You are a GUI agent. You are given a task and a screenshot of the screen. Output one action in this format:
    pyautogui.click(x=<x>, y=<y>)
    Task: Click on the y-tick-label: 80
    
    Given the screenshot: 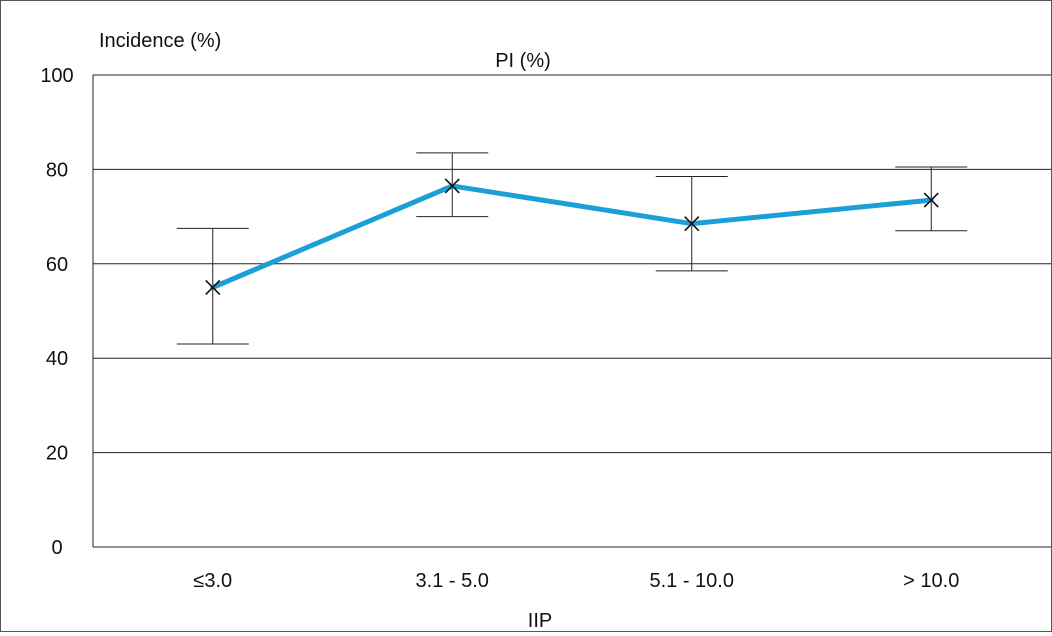 What is the action you would take?
    pyautogui.click(x=57, y=170)
    